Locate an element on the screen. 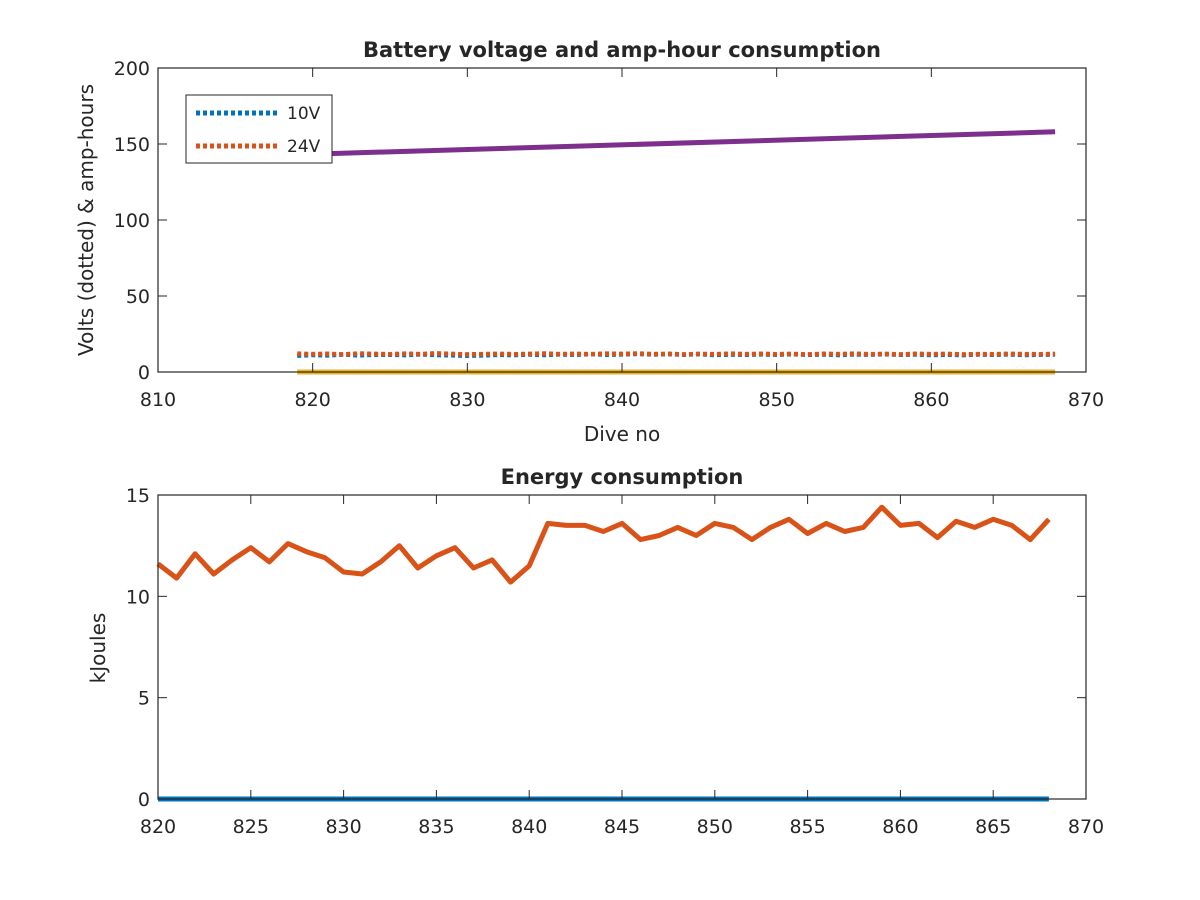 The height and width of the screenshot is (900, 1200). plot2-ytick-label: 15 is located at coordinates (138, 496).